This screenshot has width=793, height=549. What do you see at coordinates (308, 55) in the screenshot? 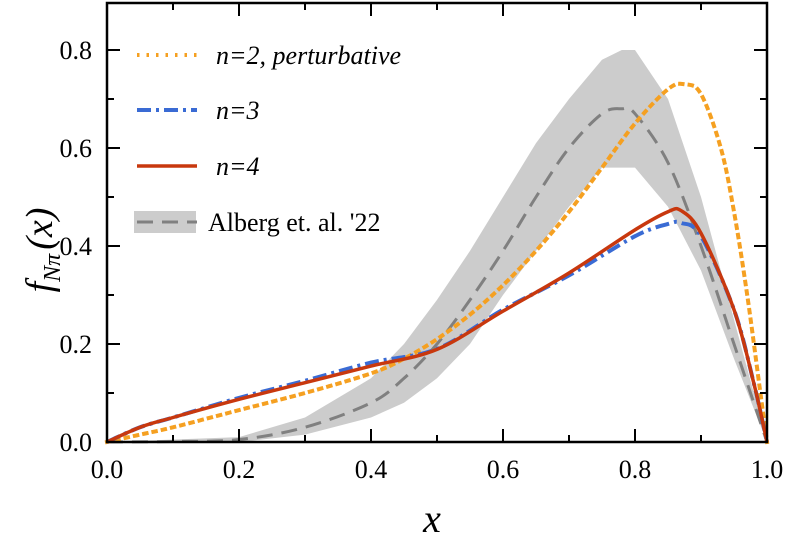
I see `legend-label-0: n=2, perturbative` at bounding box center [308, 55].